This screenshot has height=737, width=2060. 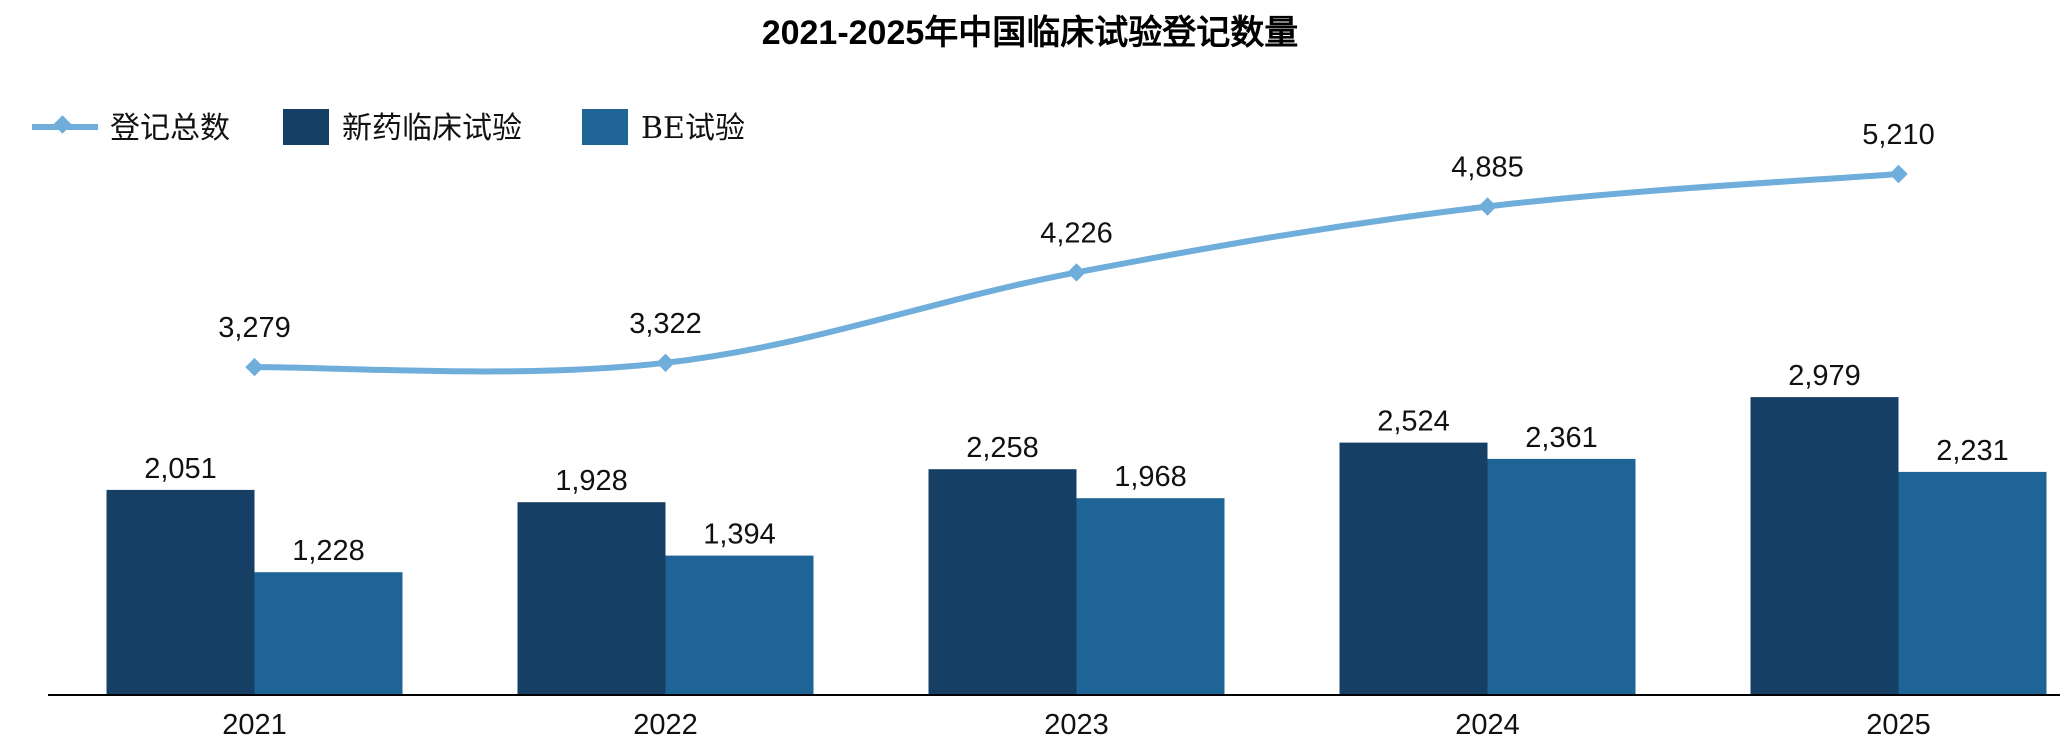 I want to click on x-tick-label-2025: 2025, so click(x=1898, y=723).